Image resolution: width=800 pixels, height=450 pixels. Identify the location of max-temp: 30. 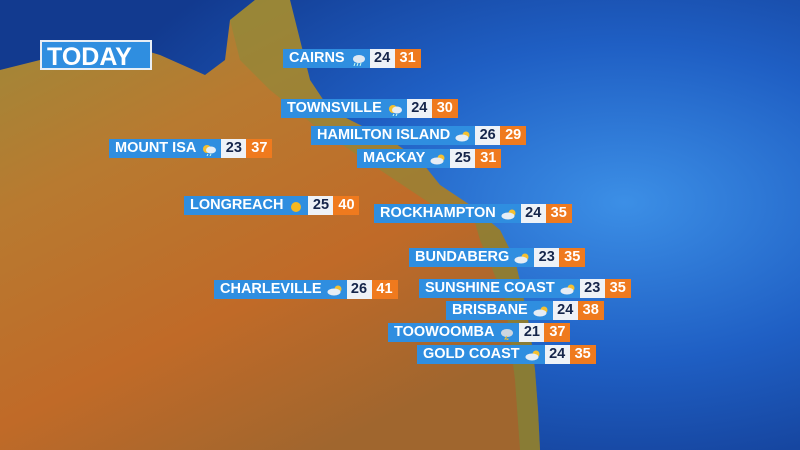
(444, 108).